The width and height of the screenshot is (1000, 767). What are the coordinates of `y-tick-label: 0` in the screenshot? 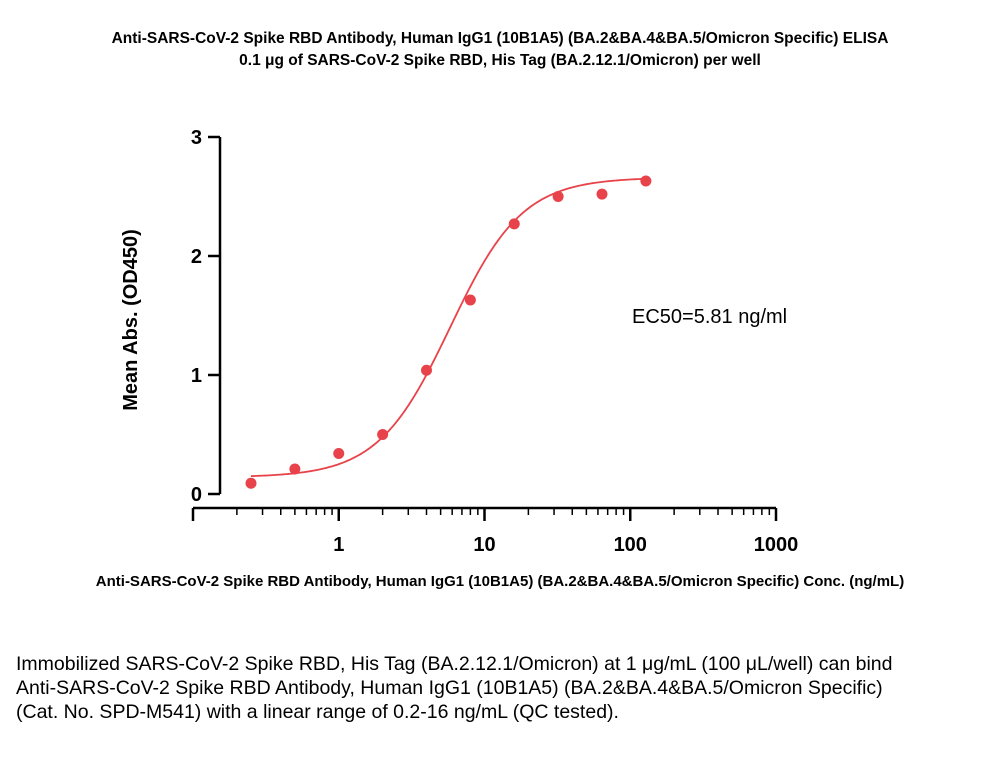 It's located at (196, 495).